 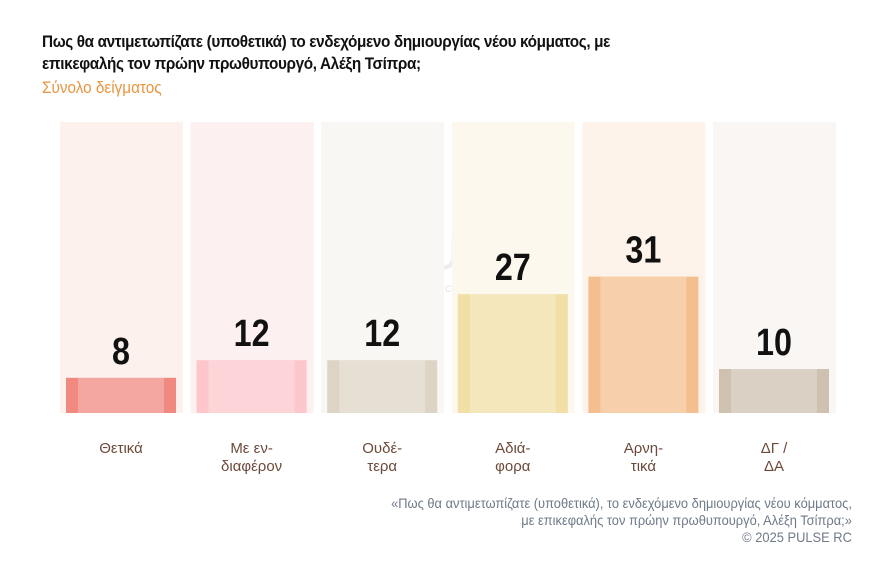 I want to click on data-label: 31, so click(x=643, y=250).